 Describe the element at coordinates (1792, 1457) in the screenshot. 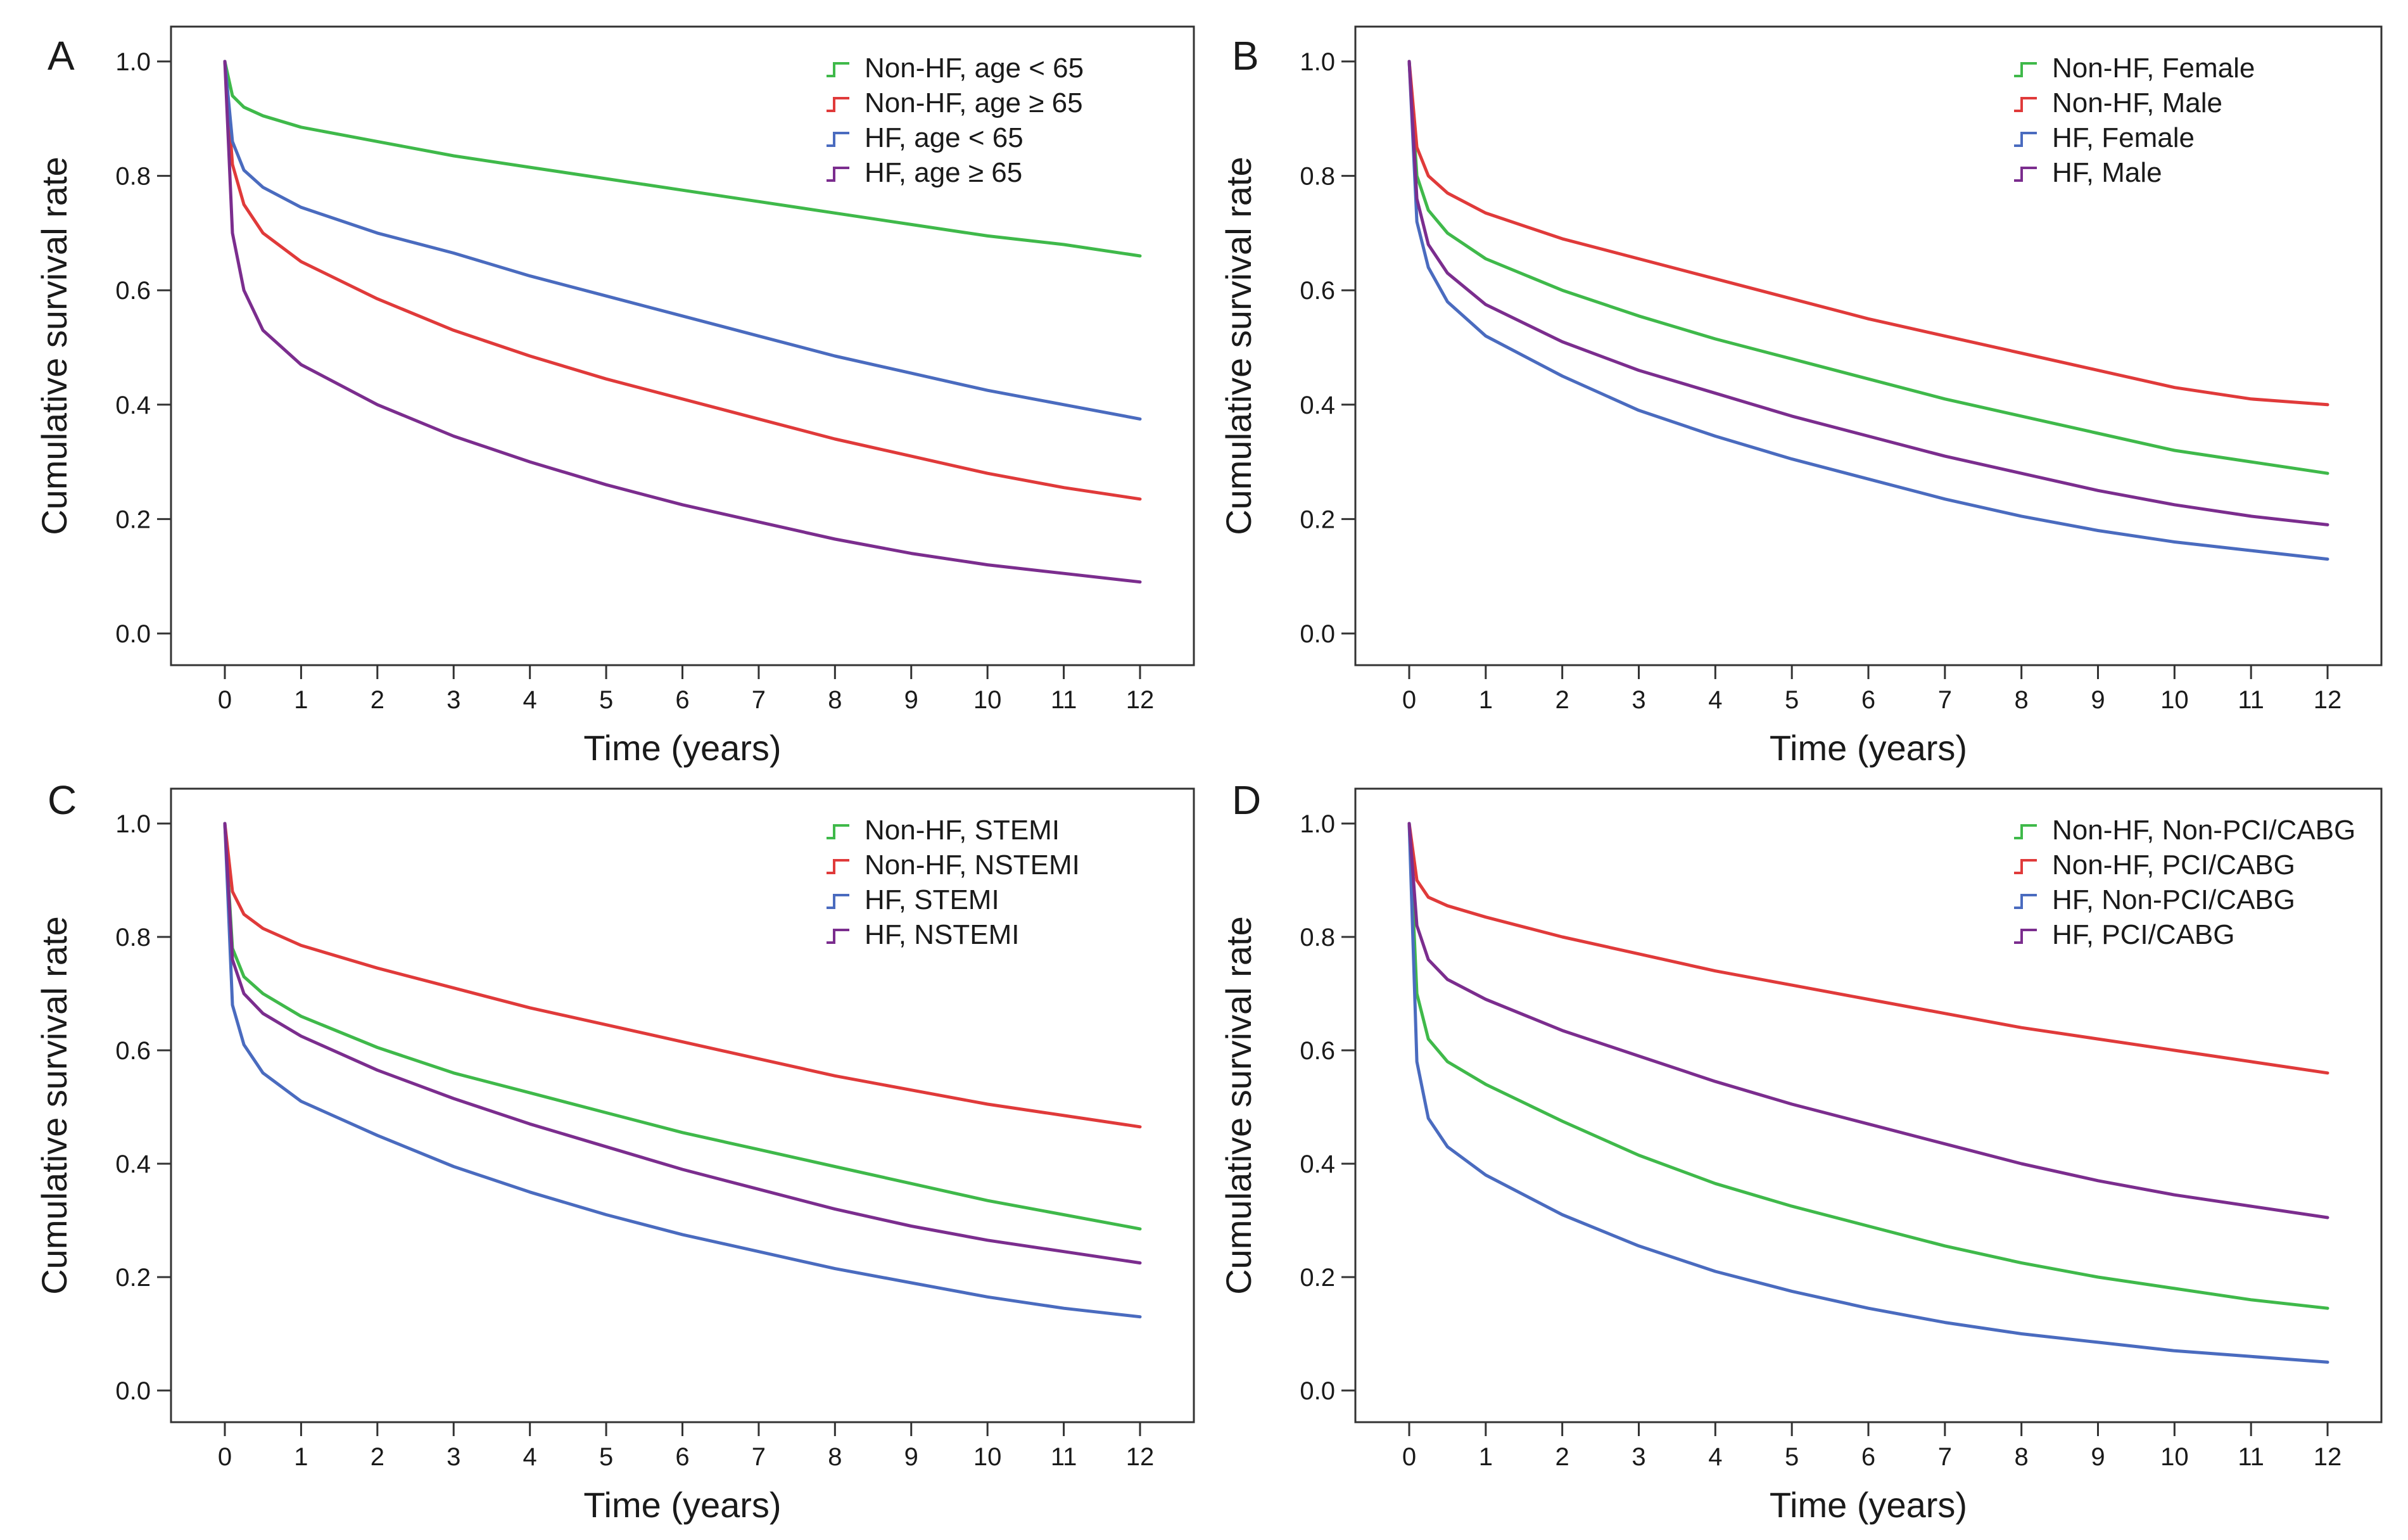

I see `x-tick-label: 5` at that location.